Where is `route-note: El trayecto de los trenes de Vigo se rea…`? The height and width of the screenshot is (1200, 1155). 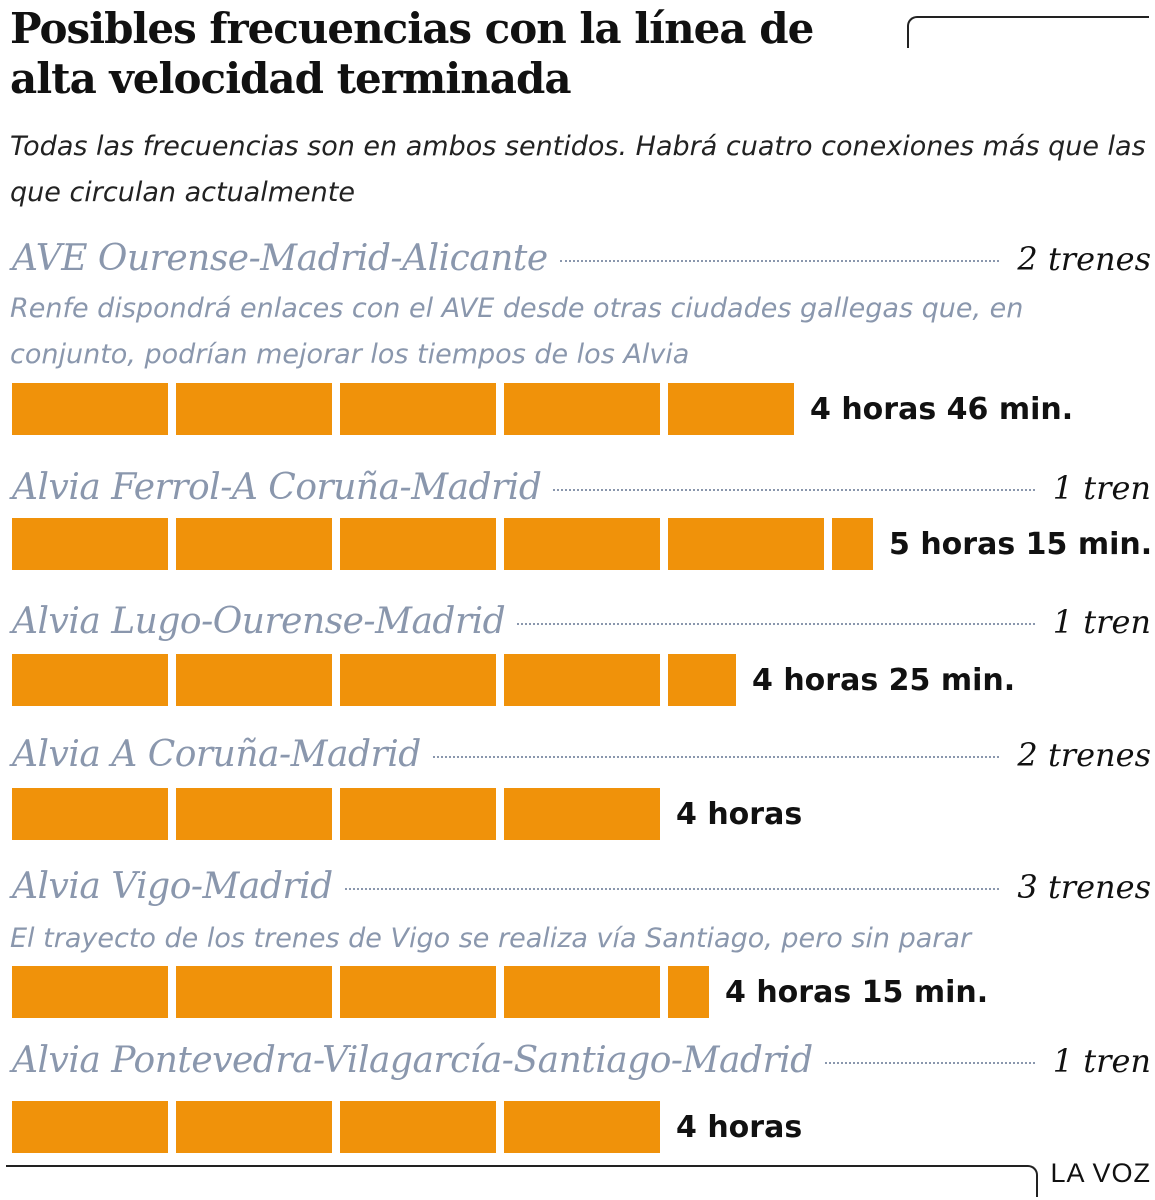 route-note: El trayecto de los trenes de Vigo se rea… is located at coordinates (491, 938).